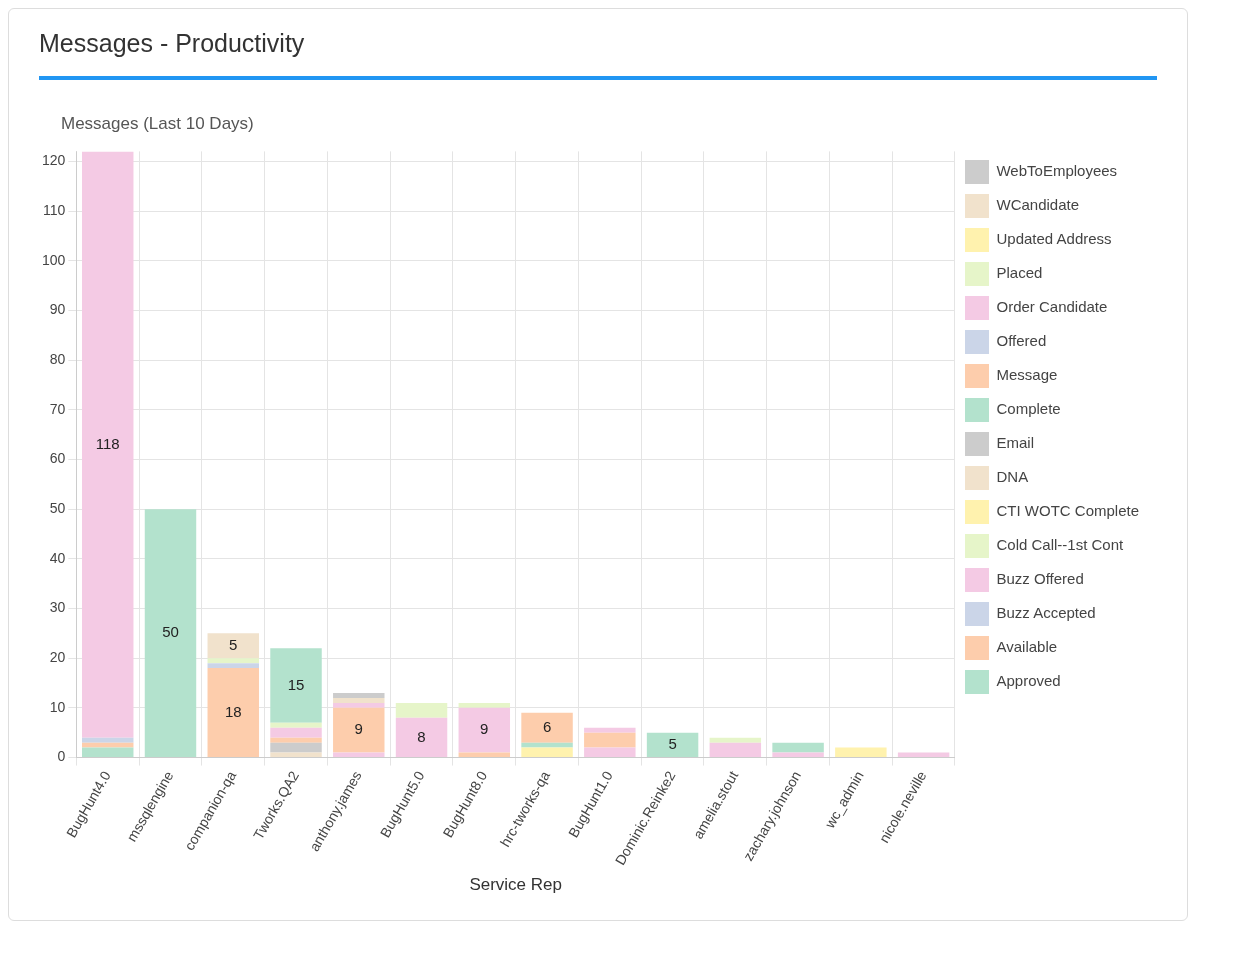  What do you see at coordinates (57, 657) in the screenshot?
I see `y-tick-label: 20` at bounding box center [57, 657].